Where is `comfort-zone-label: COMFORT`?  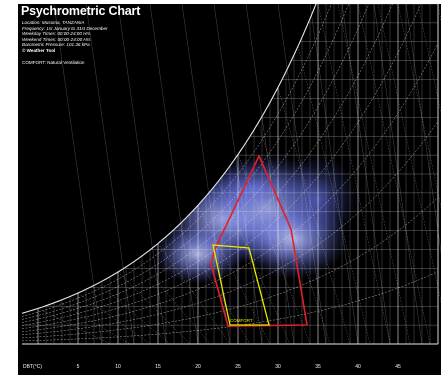
comfort-zone-label: COMFORT is located at coordinates (241, 320).